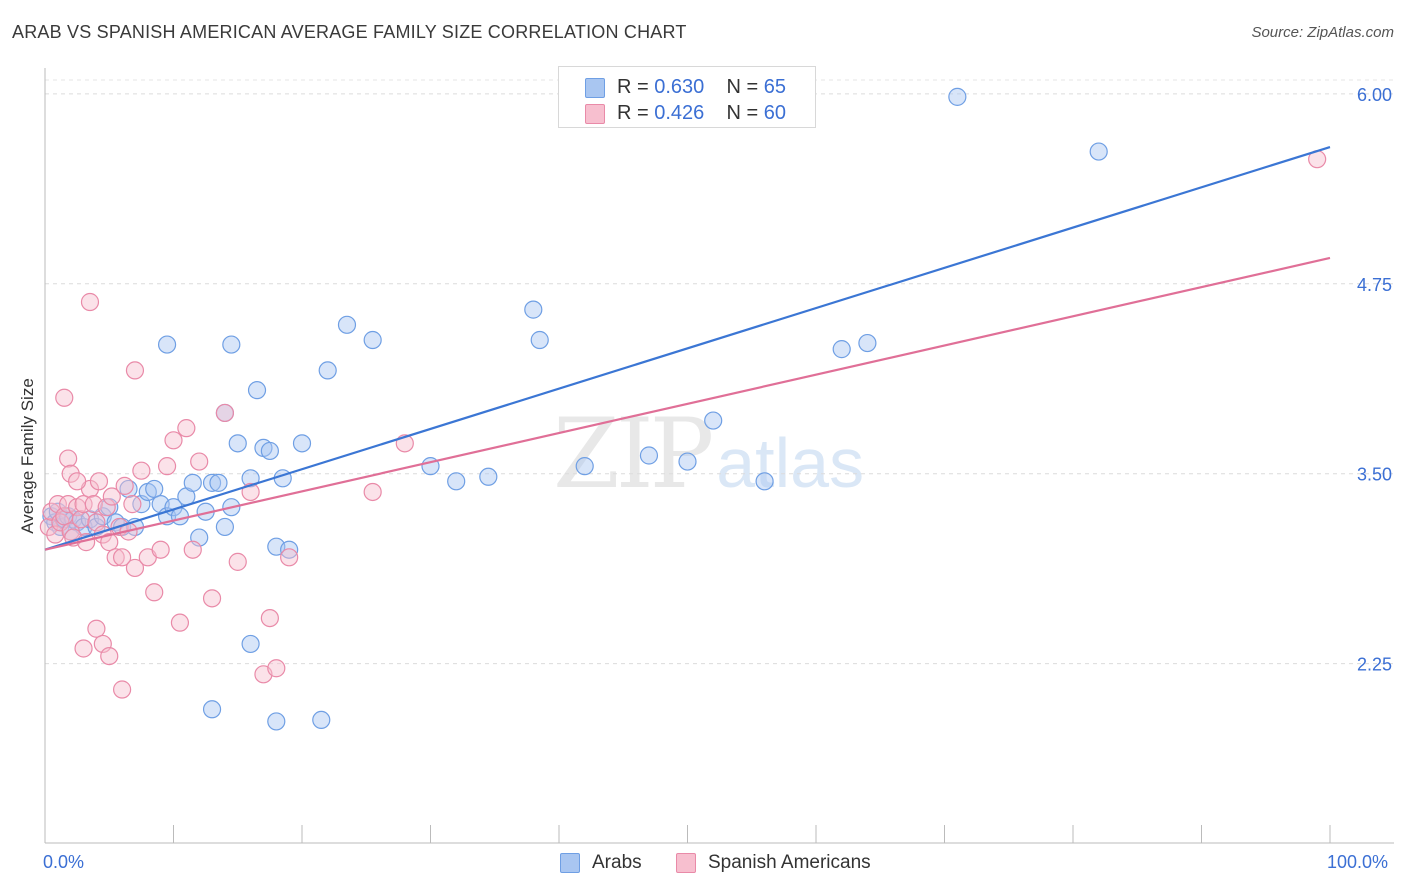  What do you see at coordinates (775, 87) in the screenshot?
I see `n-value: 65` at bounding box center [775, 87].